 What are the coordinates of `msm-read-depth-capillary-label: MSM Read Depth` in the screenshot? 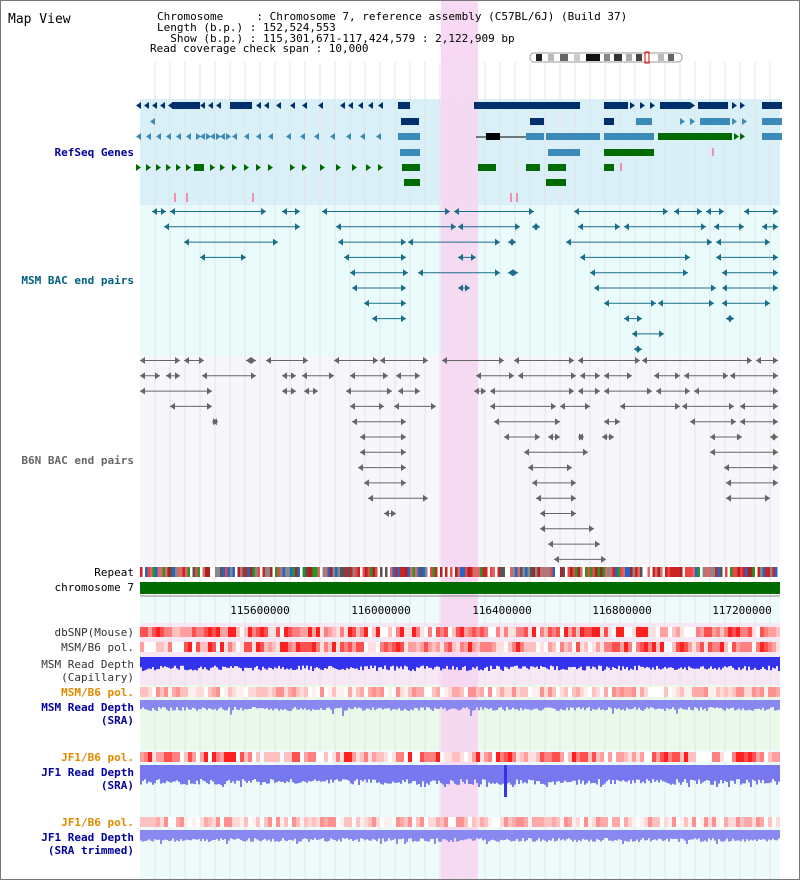 It's located at (87, 664).